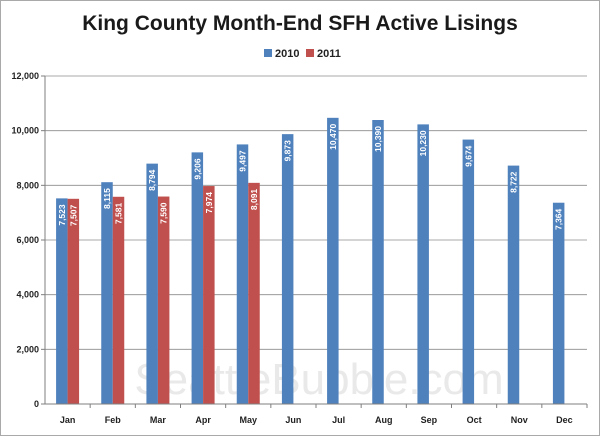  Describe the element at coordinates (68, 420) in the screenshot. I see `x-tick-label: Jan` at that location.